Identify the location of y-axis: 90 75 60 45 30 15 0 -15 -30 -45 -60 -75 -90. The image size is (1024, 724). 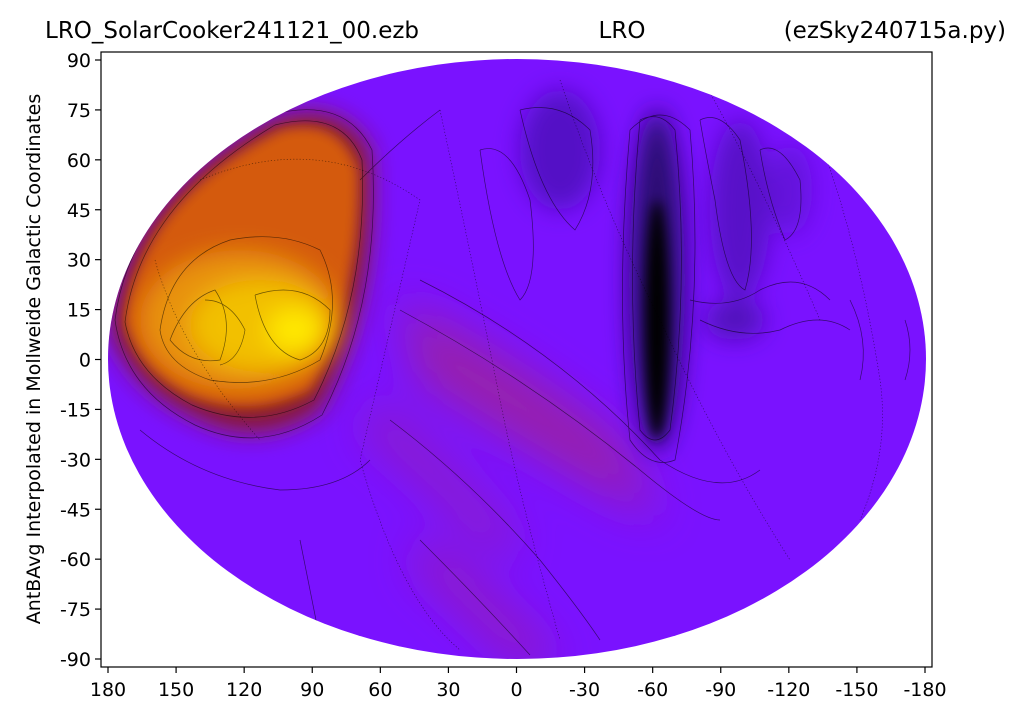
(80, 360).